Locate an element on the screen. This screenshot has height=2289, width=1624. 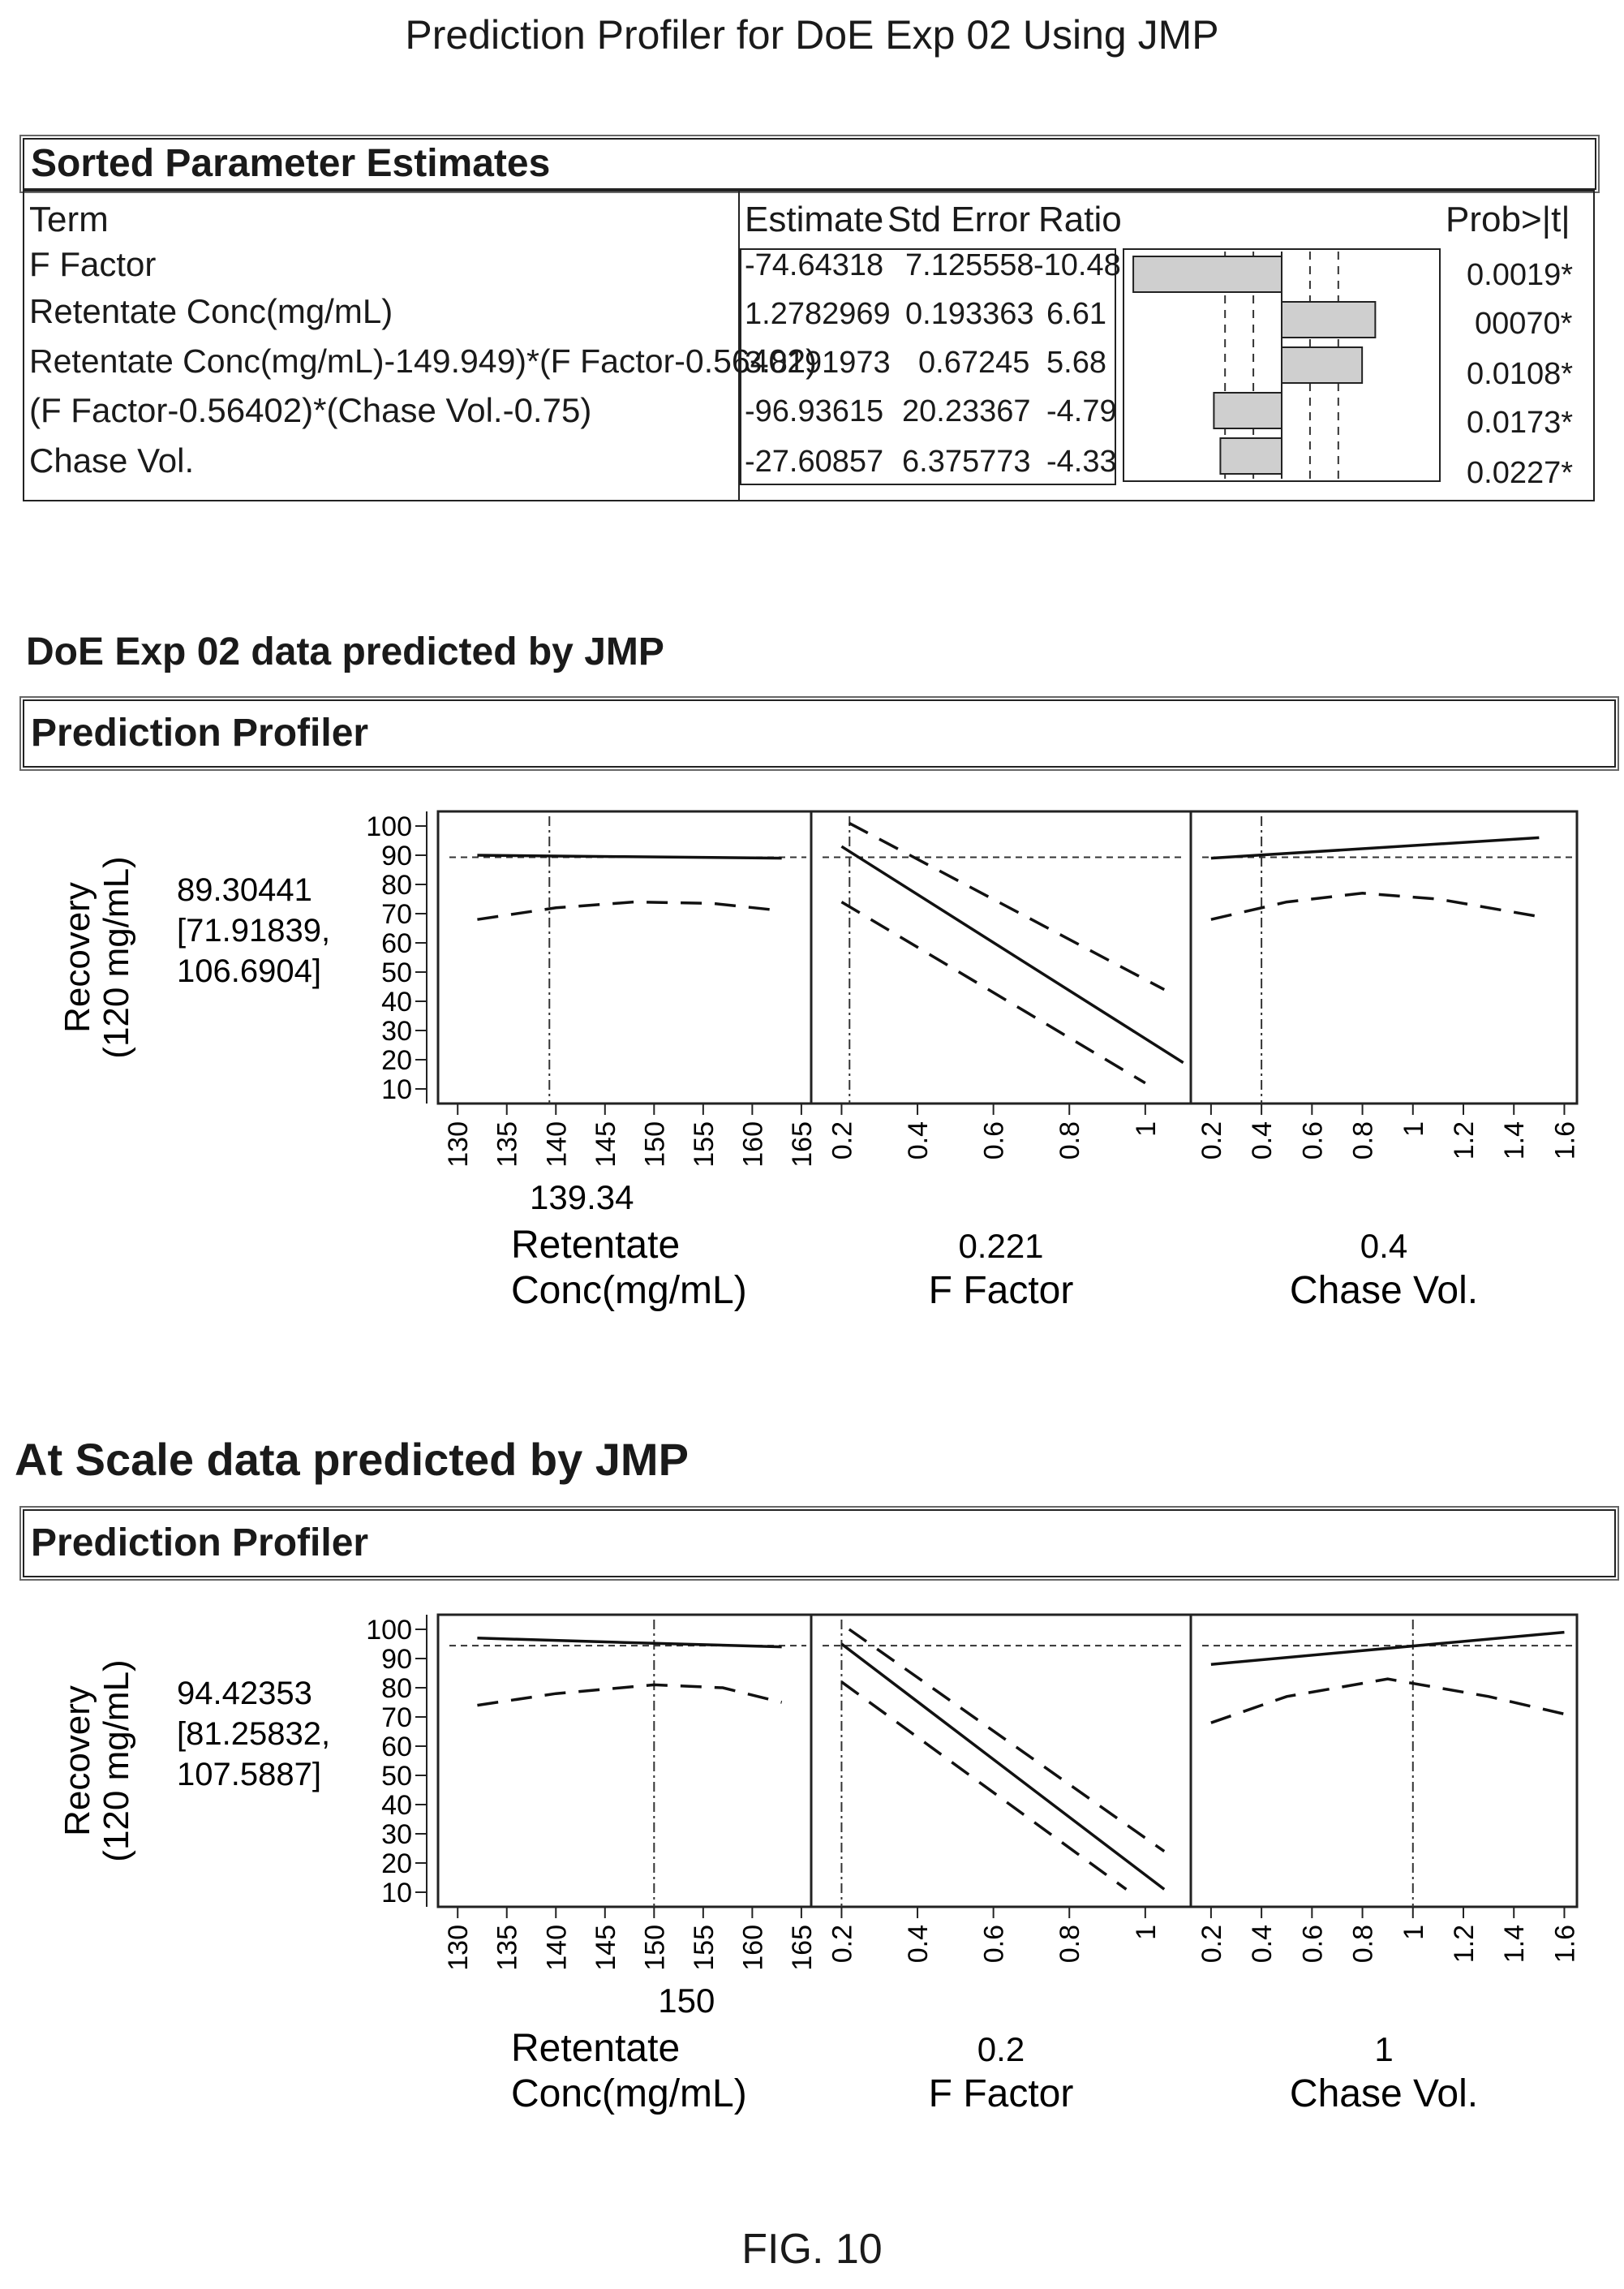
atscale-panel-1-x-tick-label-3: 140 is located at coordinates (556, 1948).